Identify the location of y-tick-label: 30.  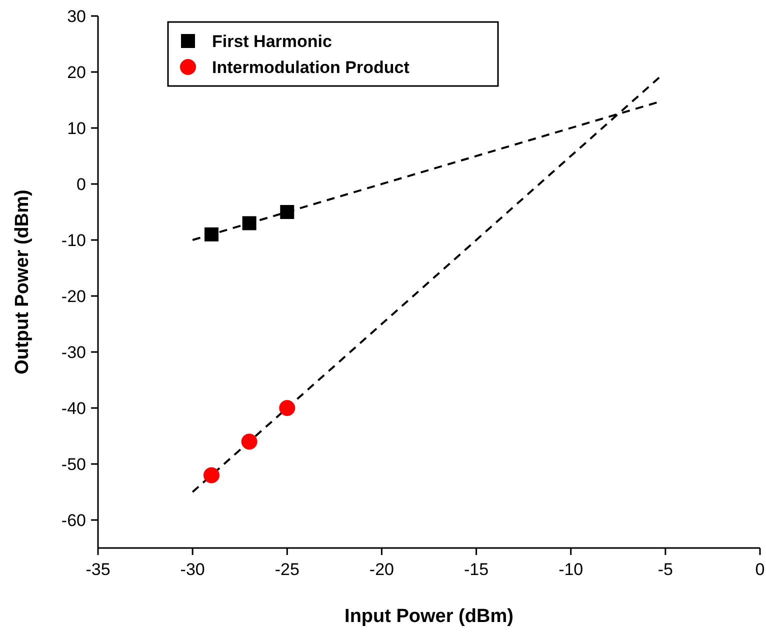
(76, 16).